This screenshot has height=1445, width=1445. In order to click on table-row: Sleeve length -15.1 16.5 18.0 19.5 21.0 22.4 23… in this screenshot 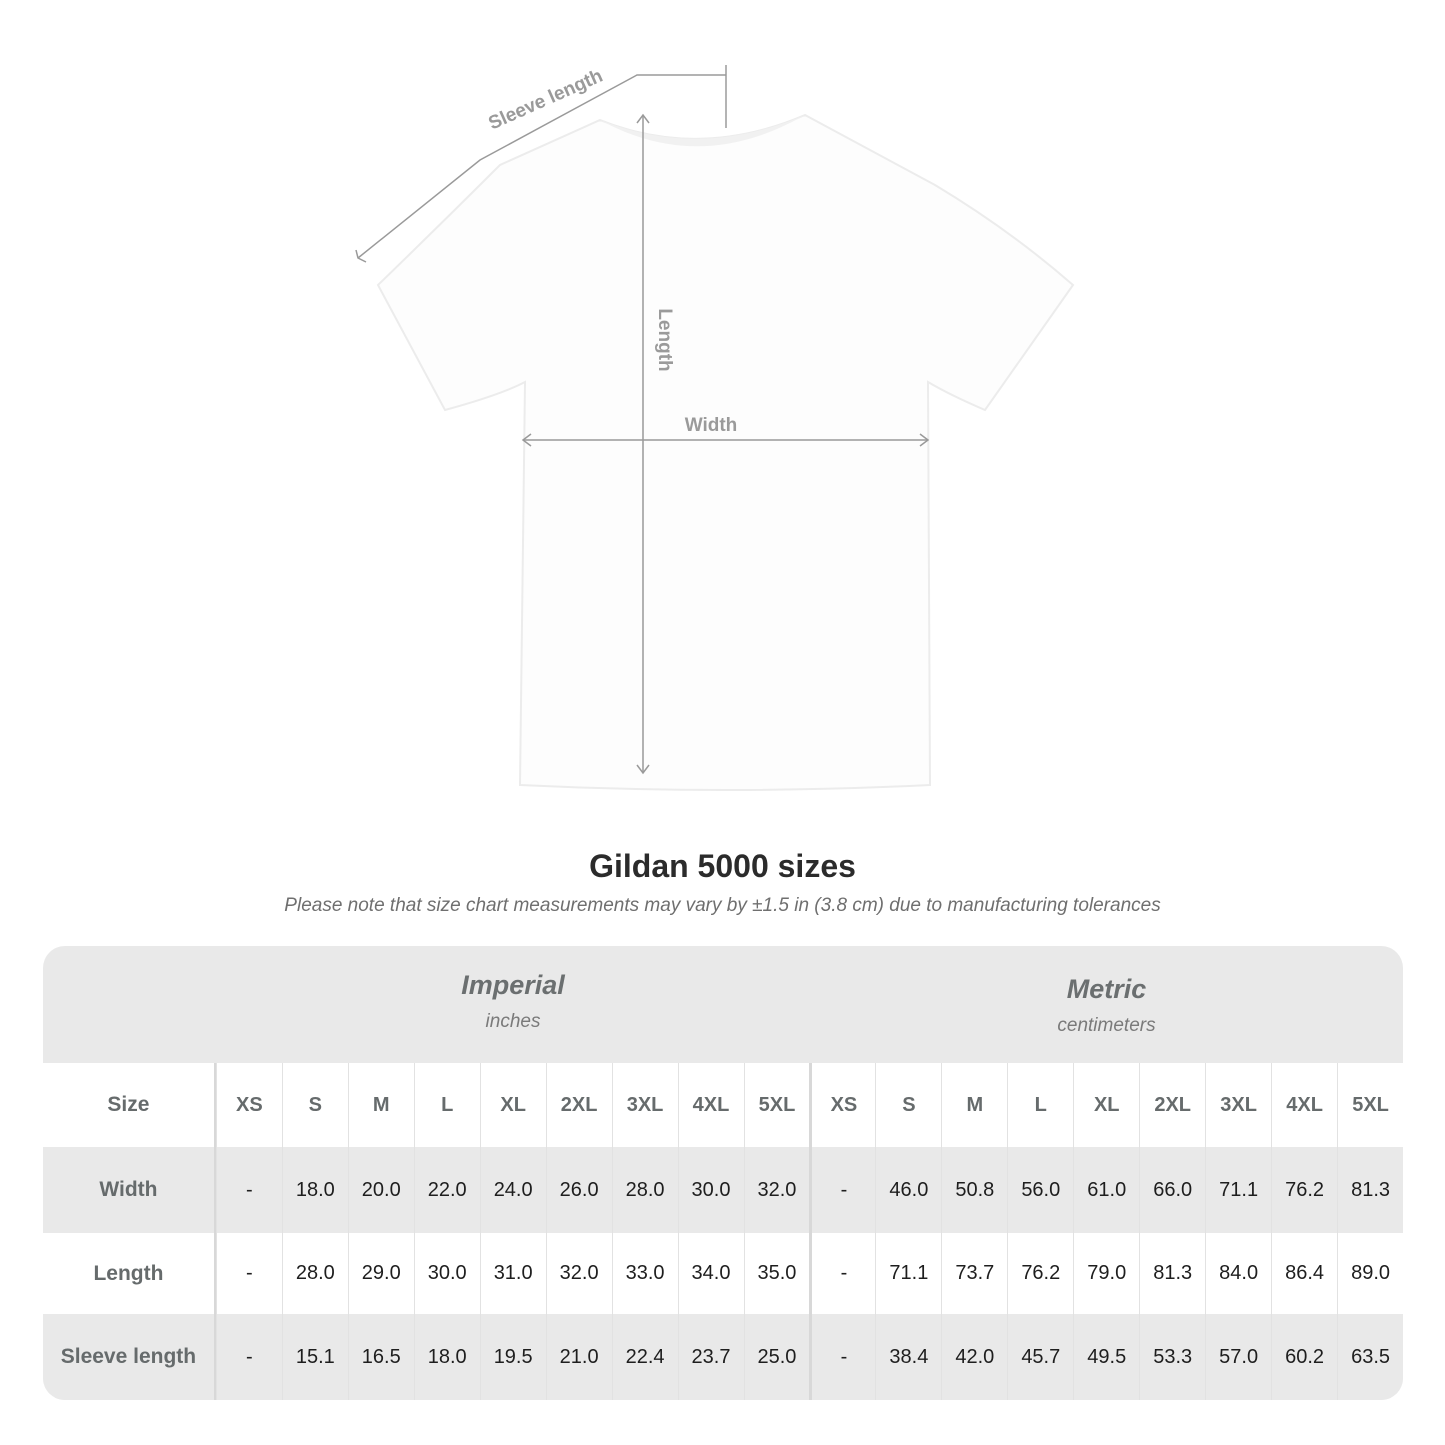, I will do `click(723, 1357)`.